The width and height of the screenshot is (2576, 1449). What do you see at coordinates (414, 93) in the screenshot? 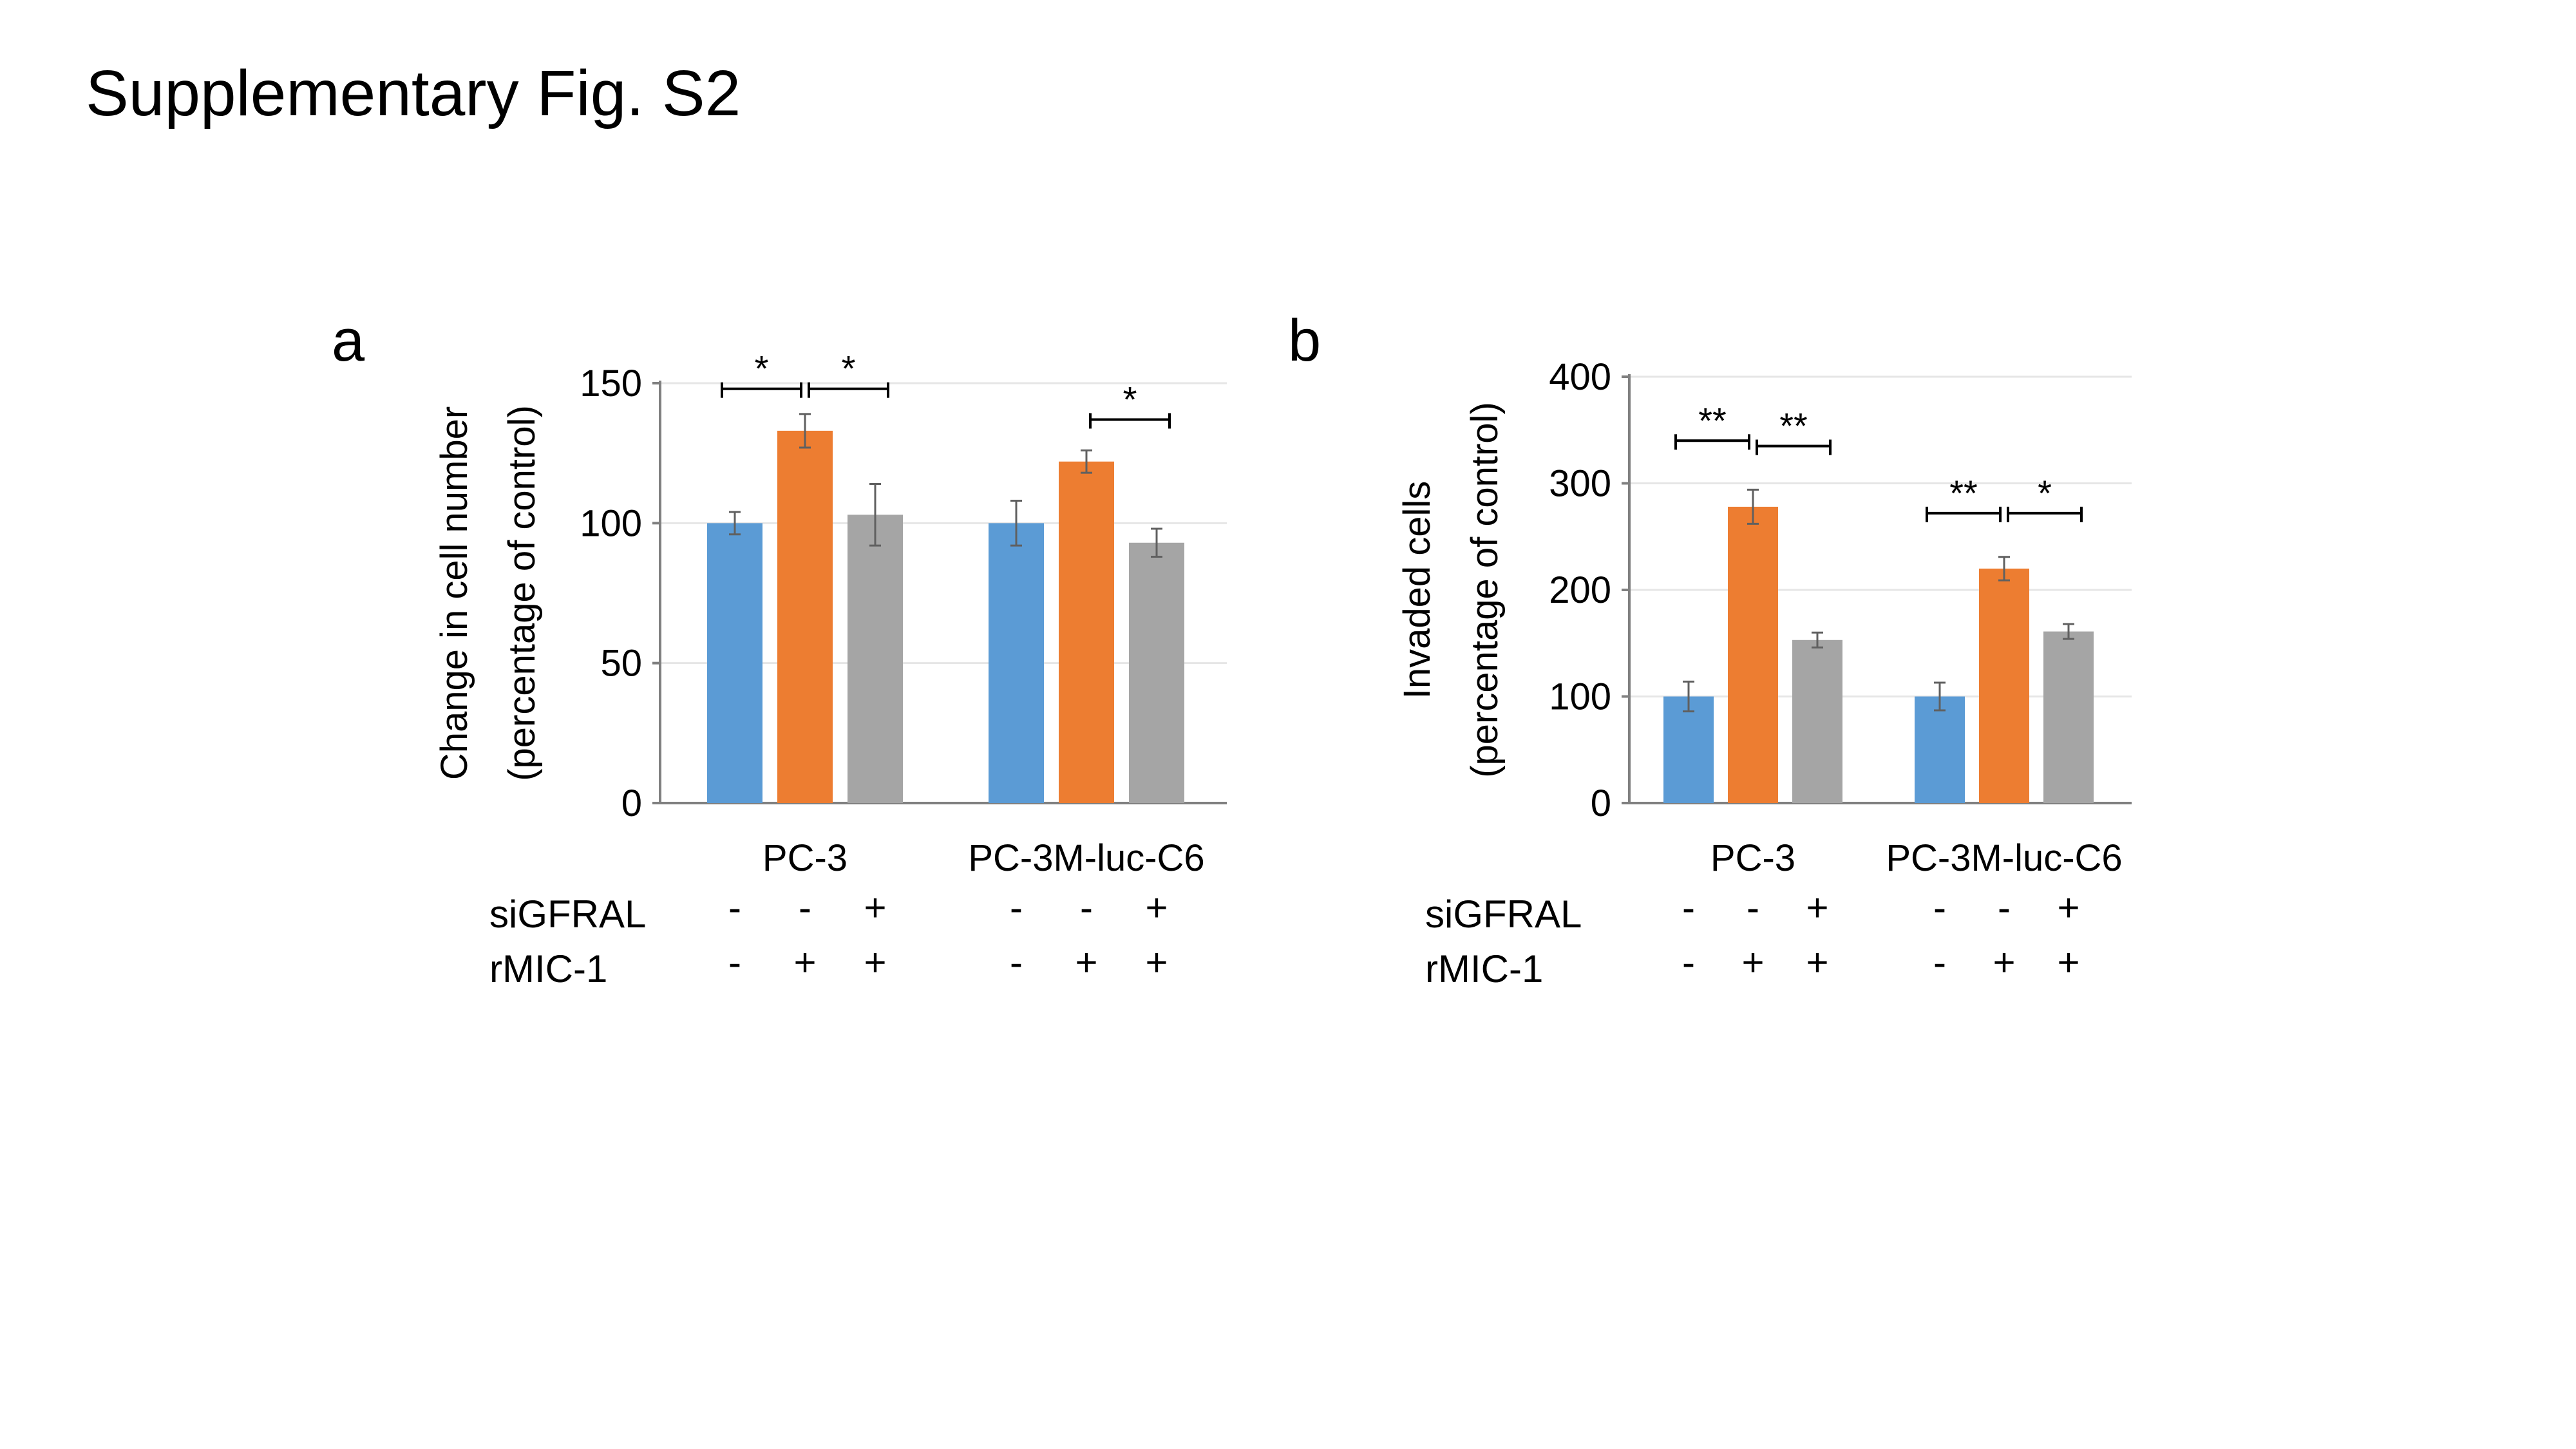
I see `page-title: Supplementary Fig. S2` at bounding box center [414, 93].